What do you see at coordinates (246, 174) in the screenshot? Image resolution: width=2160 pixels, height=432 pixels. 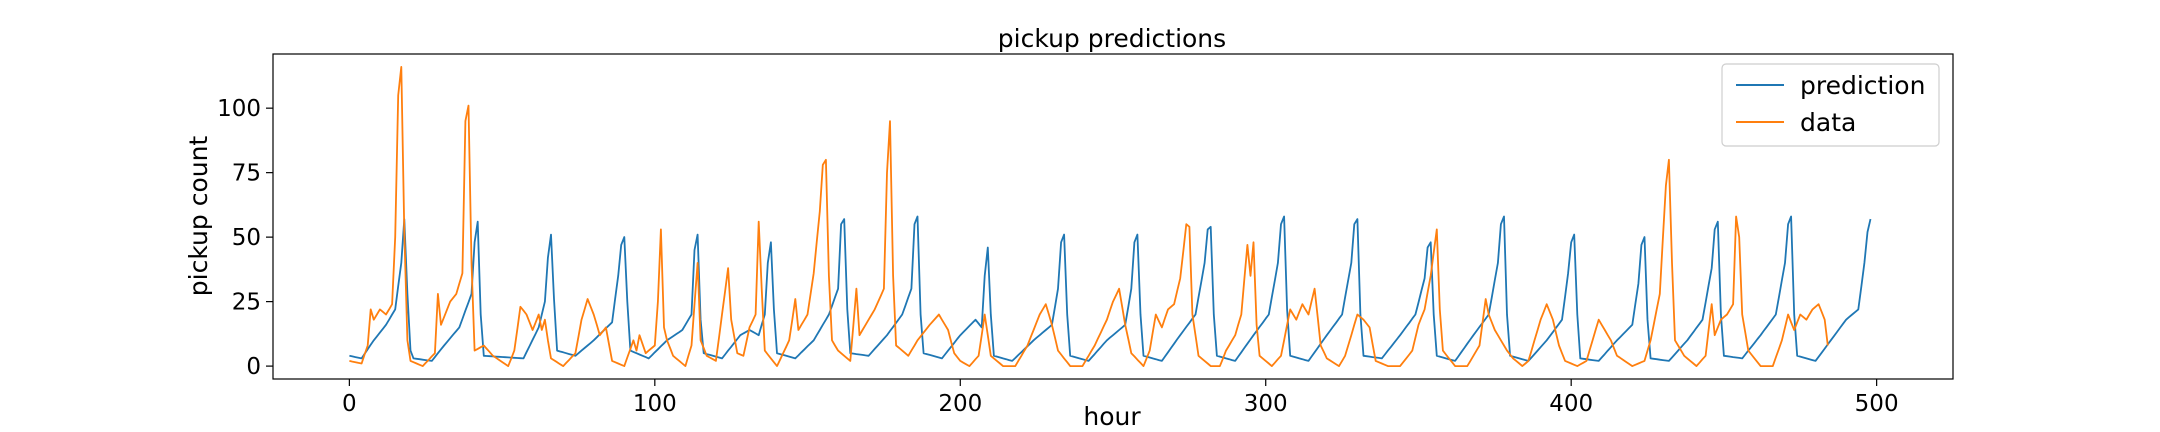 I see `y-tick-label: 75` at bounding box center [246, 174].